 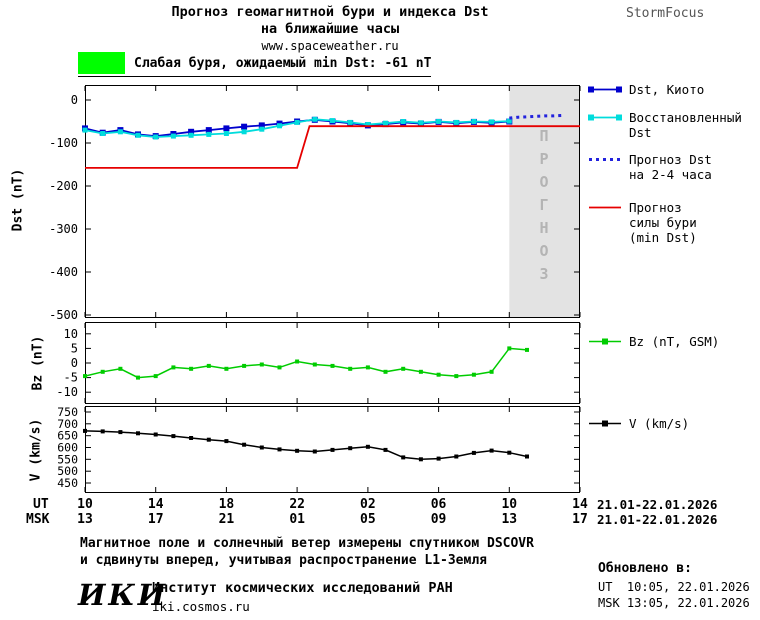 What do you see at coordinates (330, 46) in the screenshot?
I see `spaceweather-url: www.spaceweather.ru` at bounding box center [330, 46].